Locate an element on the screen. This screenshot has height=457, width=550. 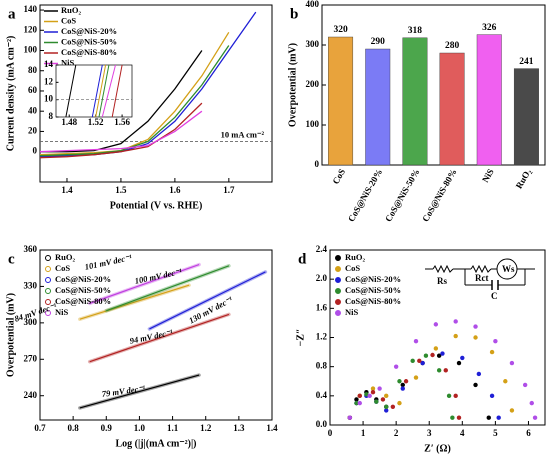
x-tick-label: 4 is located at coordinates (462, 433).